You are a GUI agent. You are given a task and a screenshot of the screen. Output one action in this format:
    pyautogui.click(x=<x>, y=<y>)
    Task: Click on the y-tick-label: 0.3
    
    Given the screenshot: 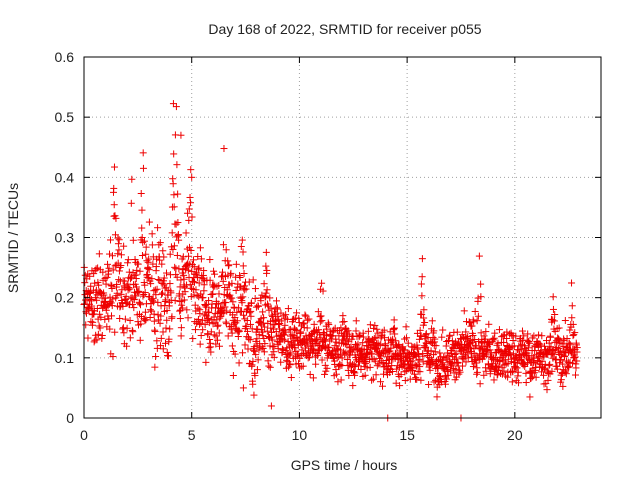 What is the action you would take?
    pyautogui.click(x=65, y=238)
    